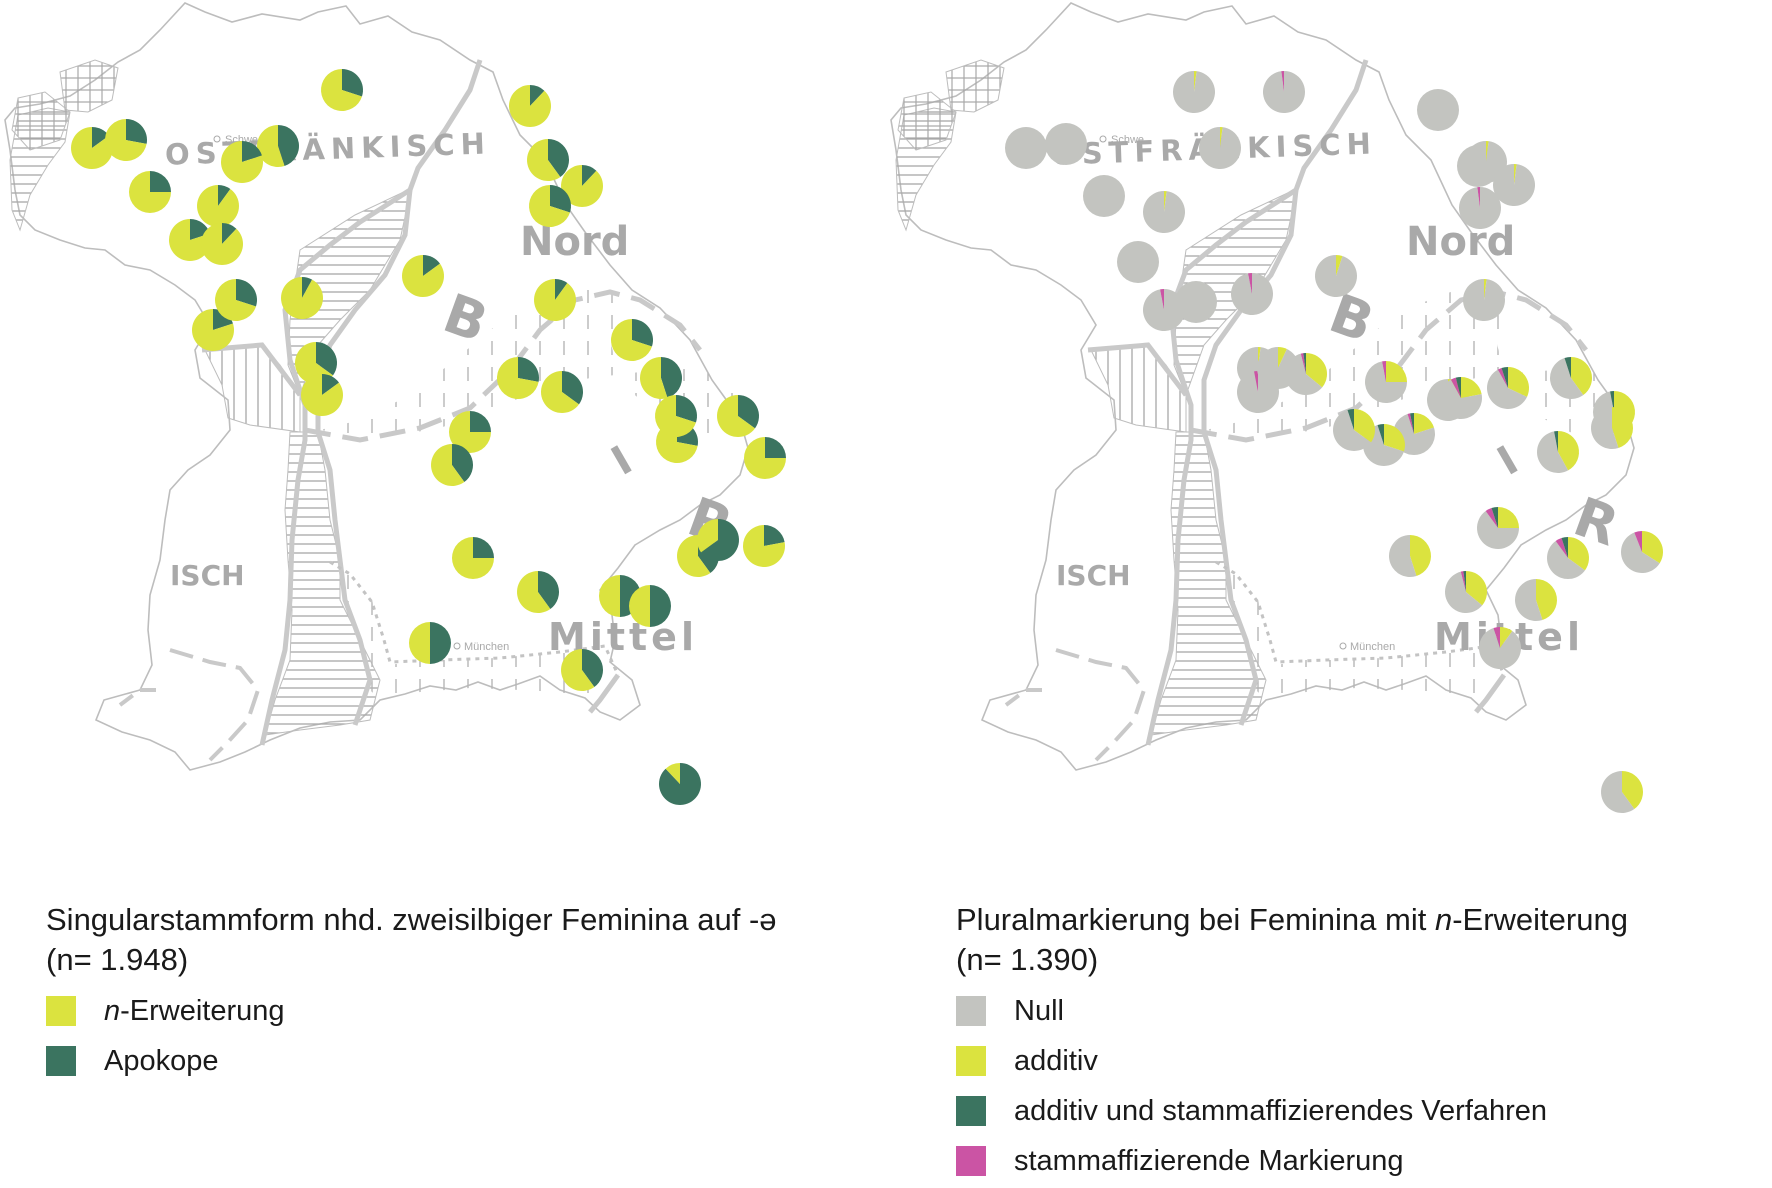 The image size is (1772, 1188). I want to click on legend-label-additiv: additiv, so click(1056, 1060).